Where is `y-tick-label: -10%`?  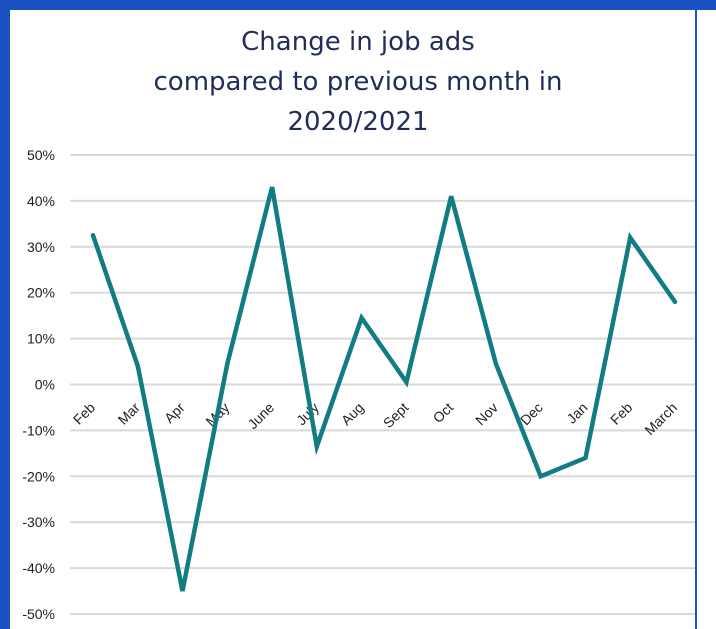 y-tick-label: -10% is located at coordinates (38, 430).